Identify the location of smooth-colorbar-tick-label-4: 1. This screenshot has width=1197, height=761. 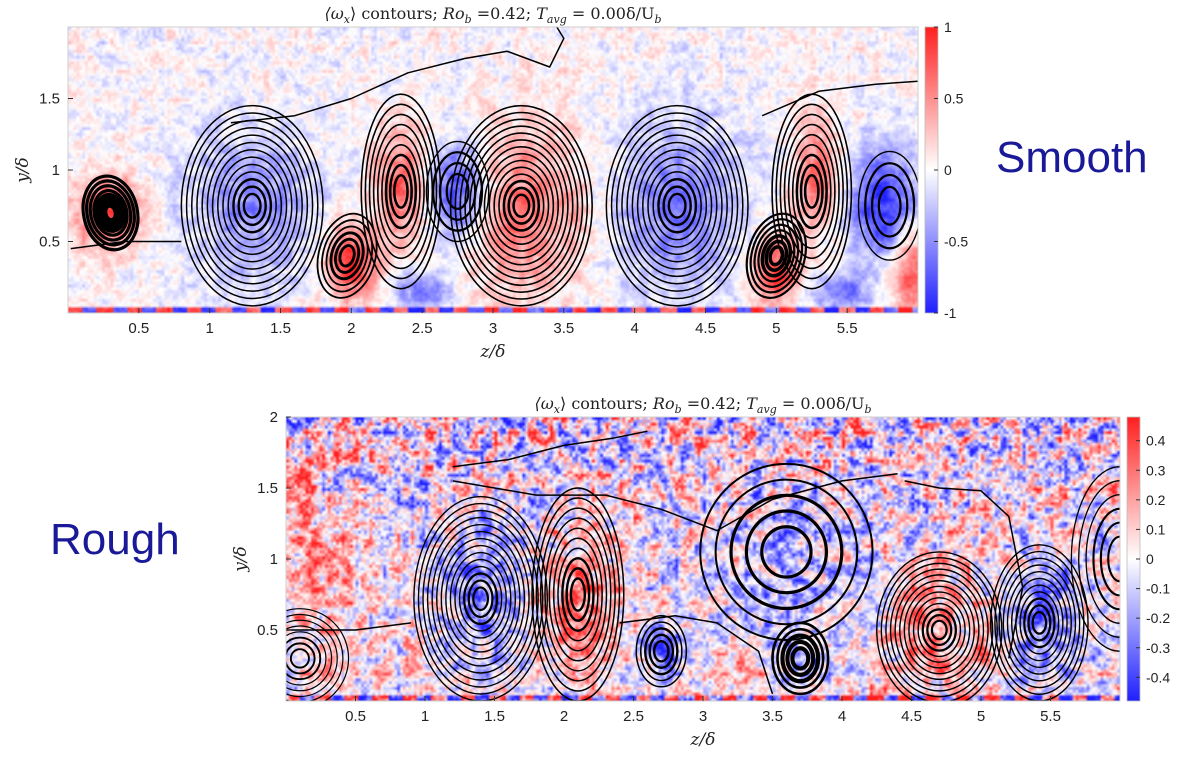
(948, 27).